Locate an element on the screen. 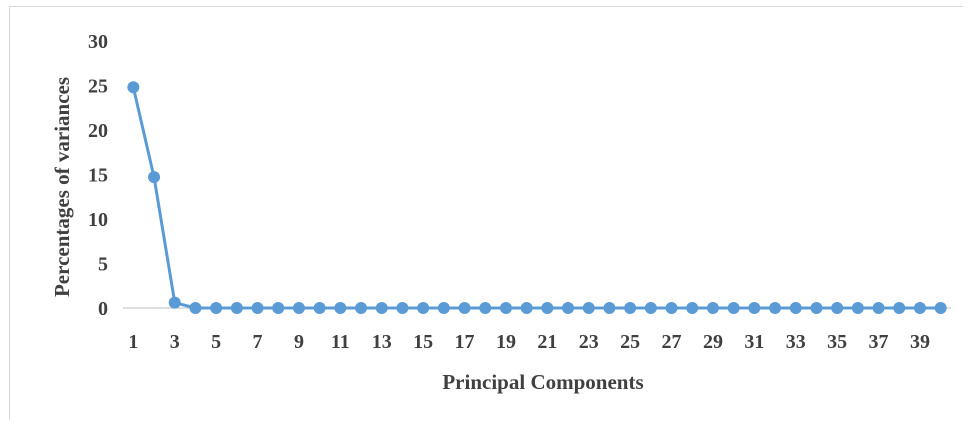  x-tick-label: 9 is located at coordinates (299, 342).